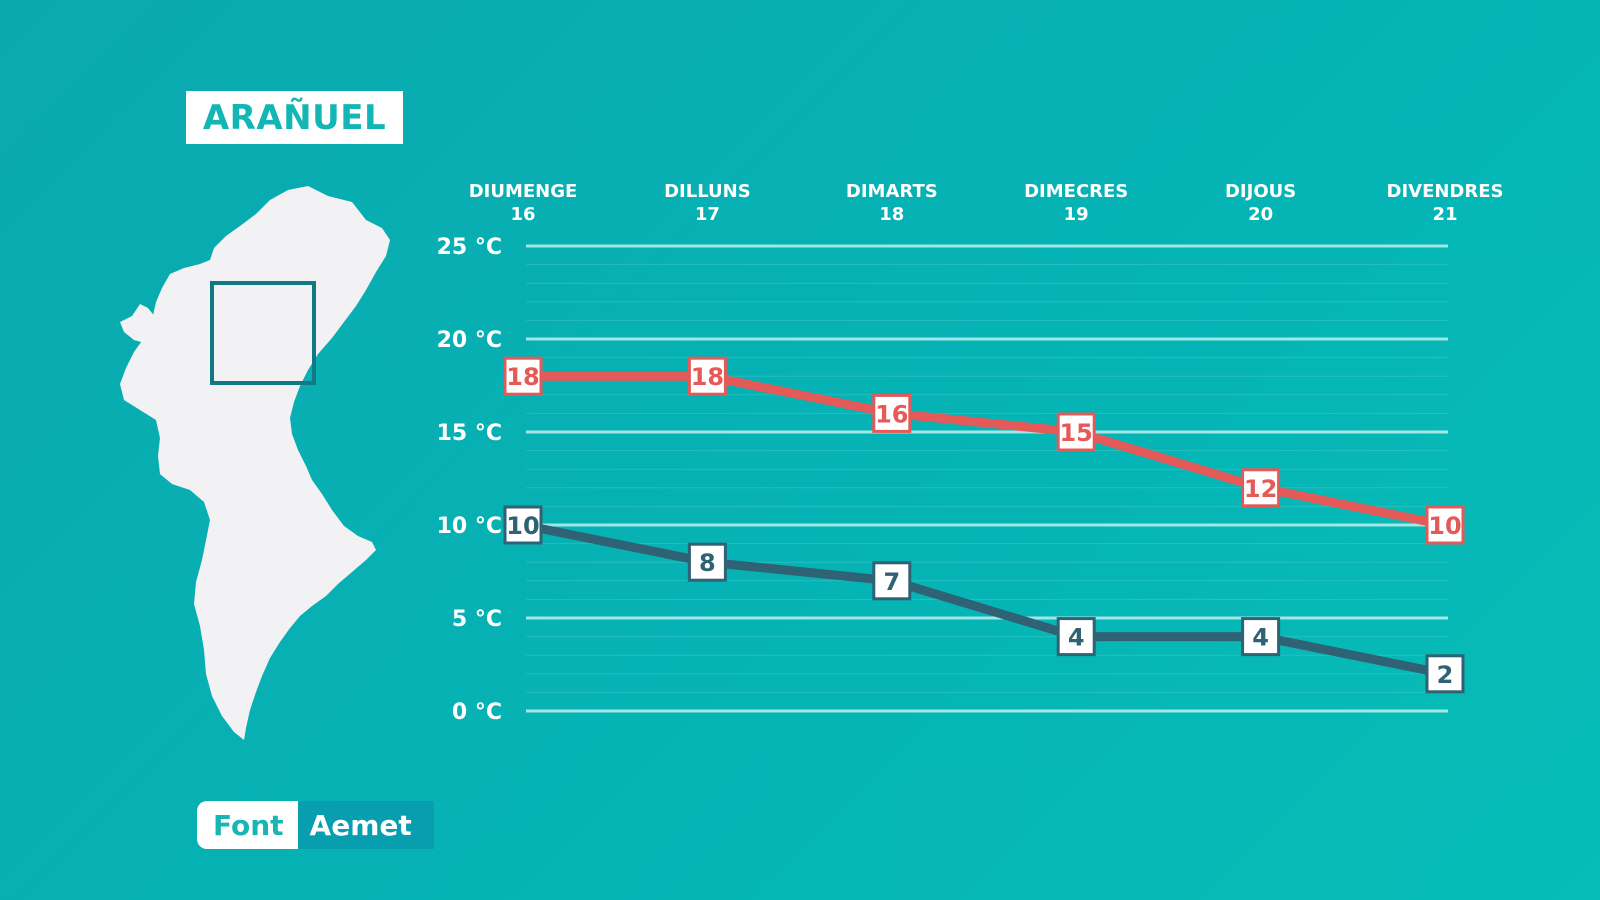 The width and height of the screenshot is (1600, 900). What do you see at coordinates (263, 333) in the screenshot?
I see `map-highlight-frame` at bounding box center [263, 333].